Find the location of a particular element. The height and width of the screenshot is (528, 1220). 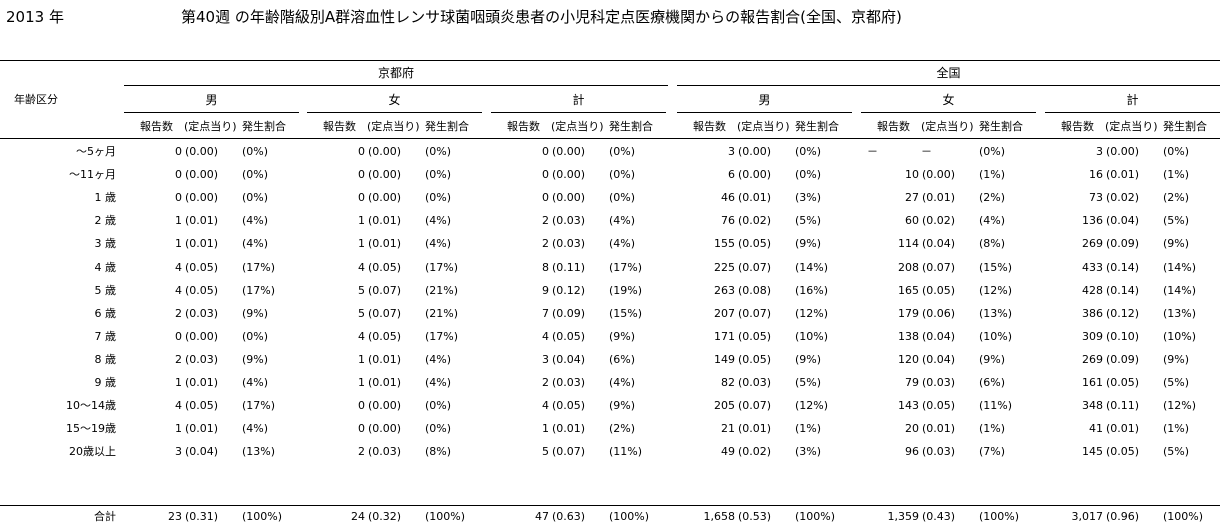

total-top-rule is located at coordinates (610, 505).